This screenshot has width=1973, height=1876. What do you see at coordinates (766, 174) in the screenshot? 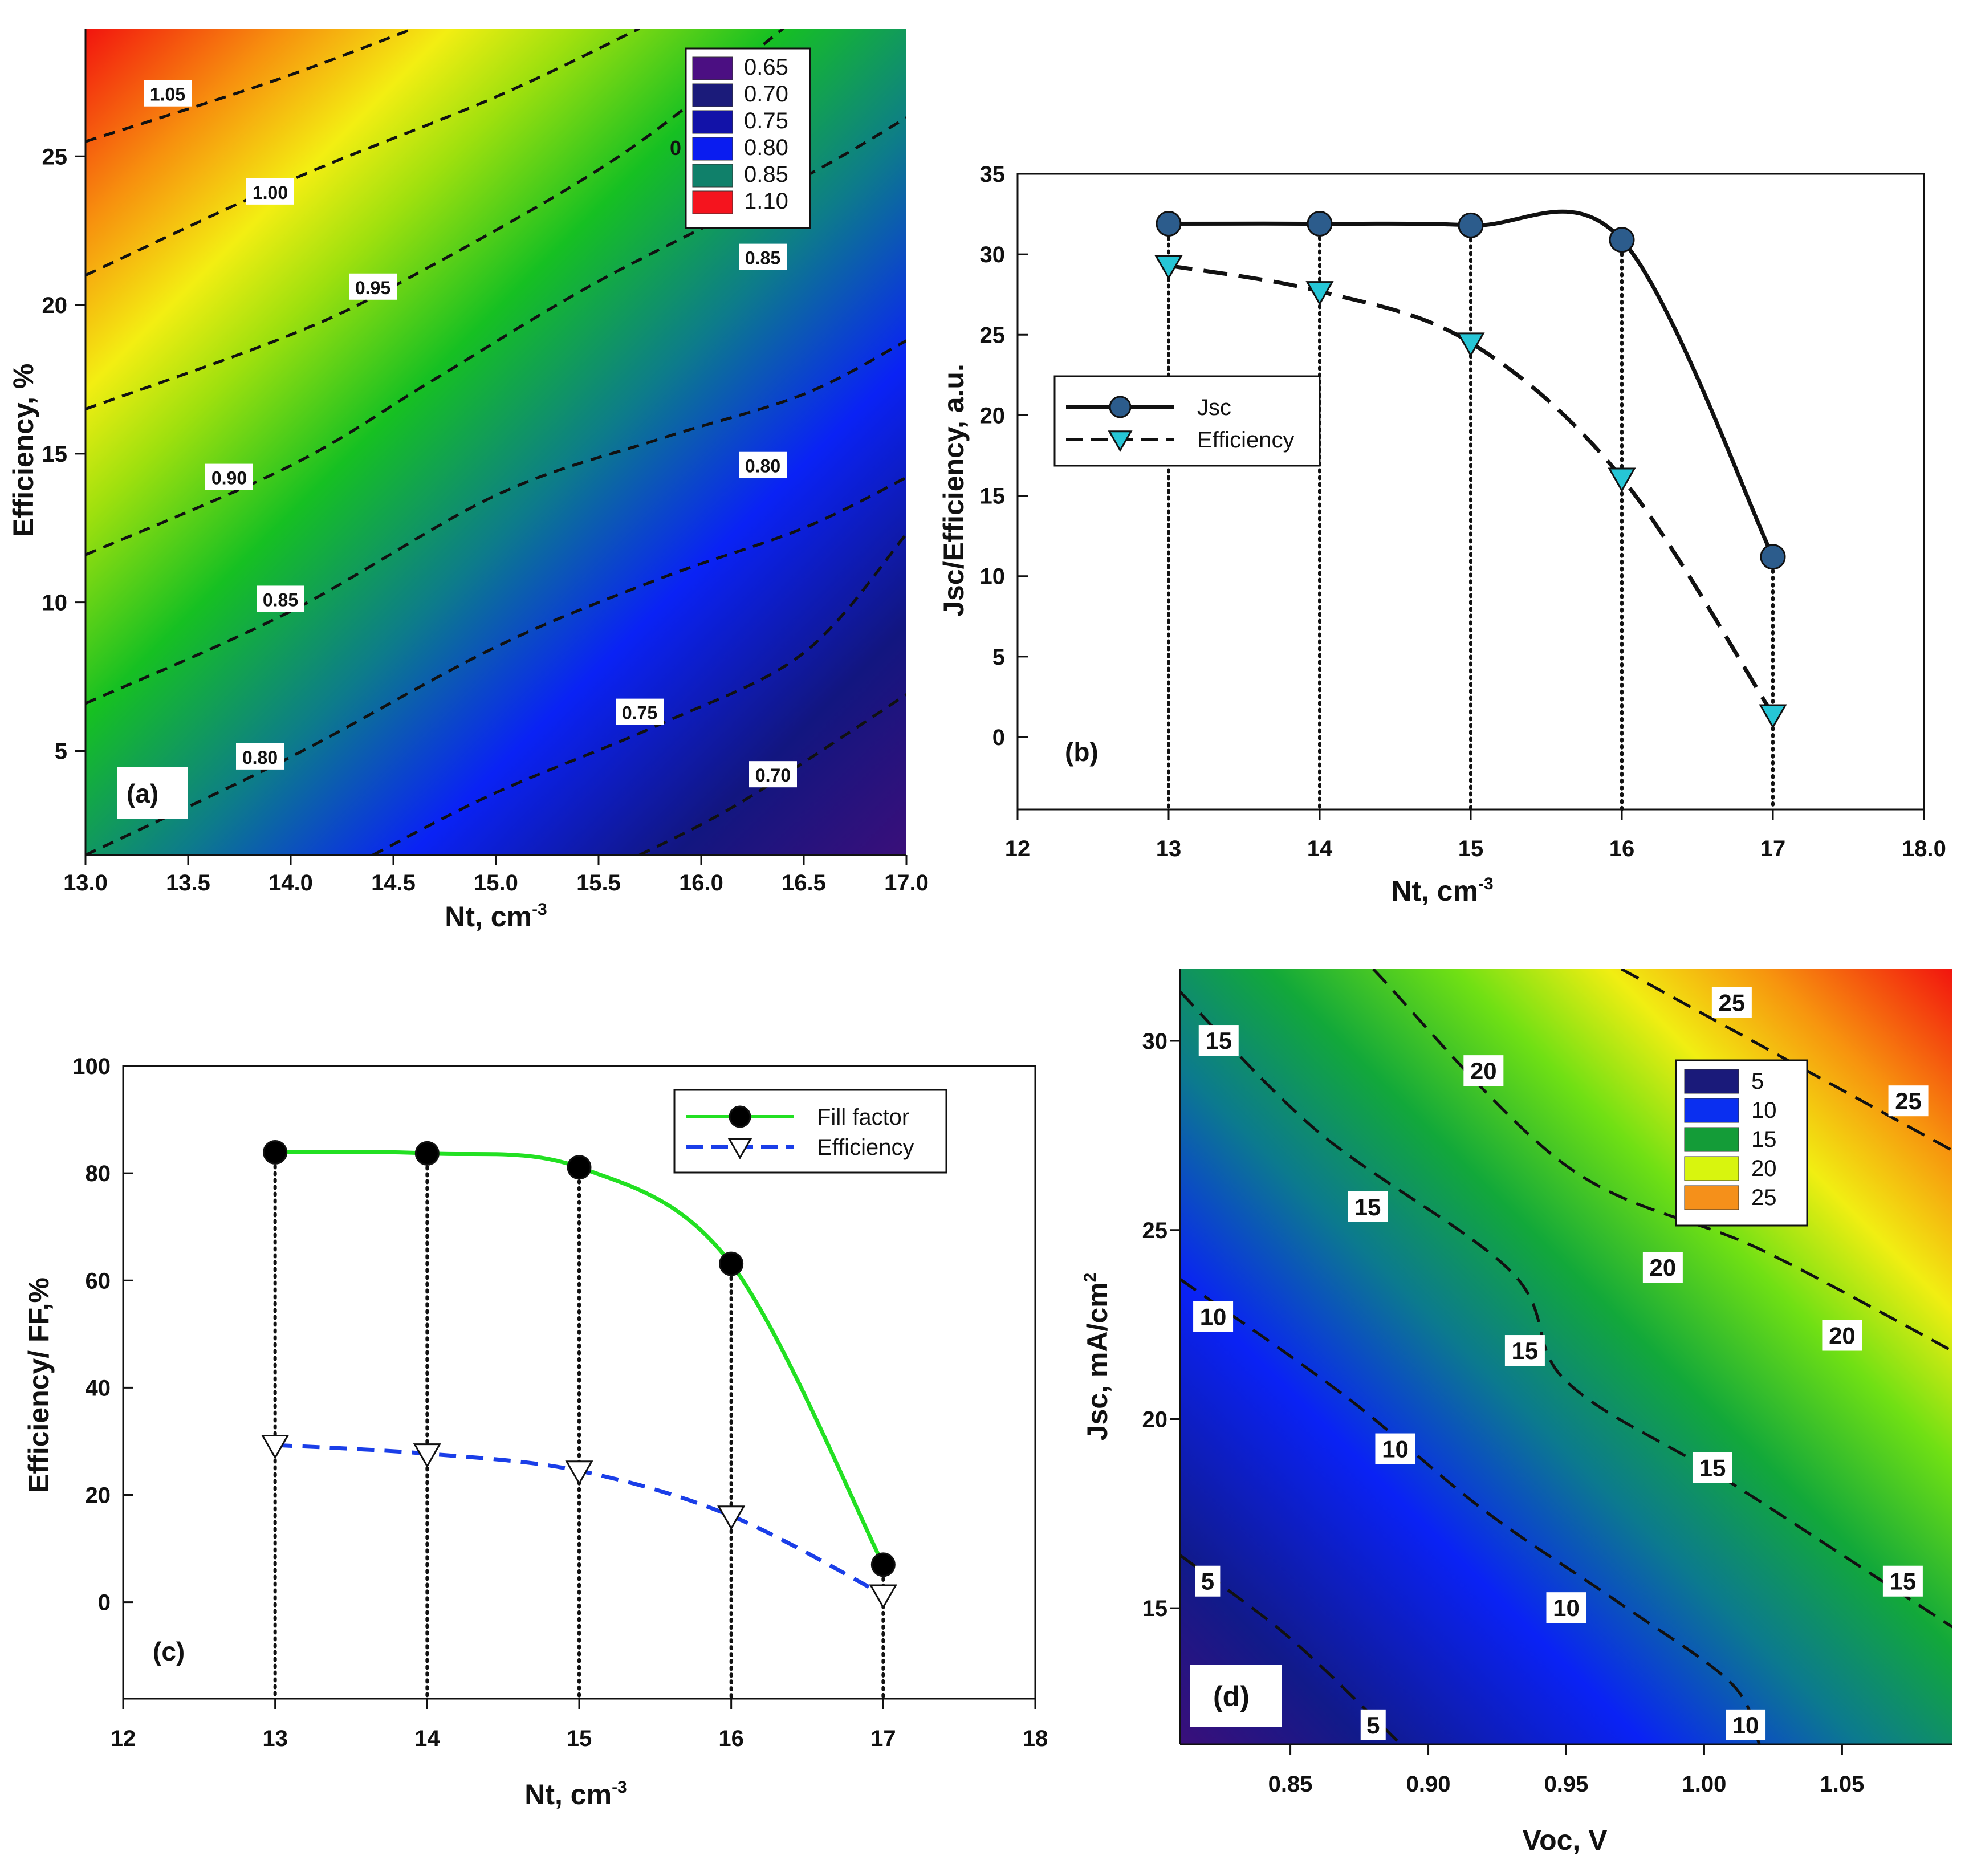
I see `legend-label: 0.85` at bounding box center [766, 174].